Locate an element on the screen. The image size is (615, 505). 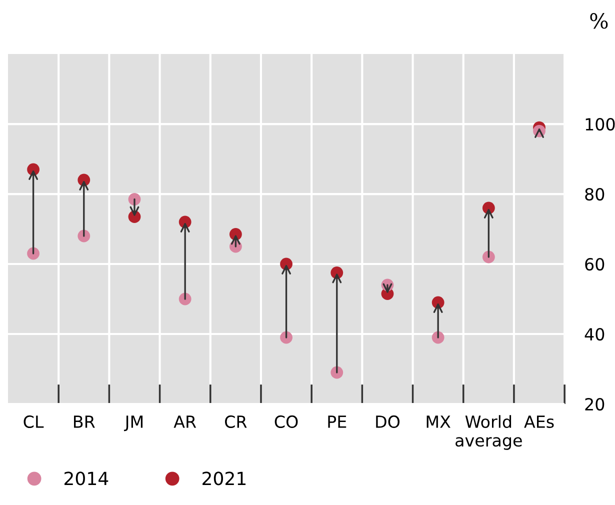
x-tick-label: CL is located at coordinates (34, 421).